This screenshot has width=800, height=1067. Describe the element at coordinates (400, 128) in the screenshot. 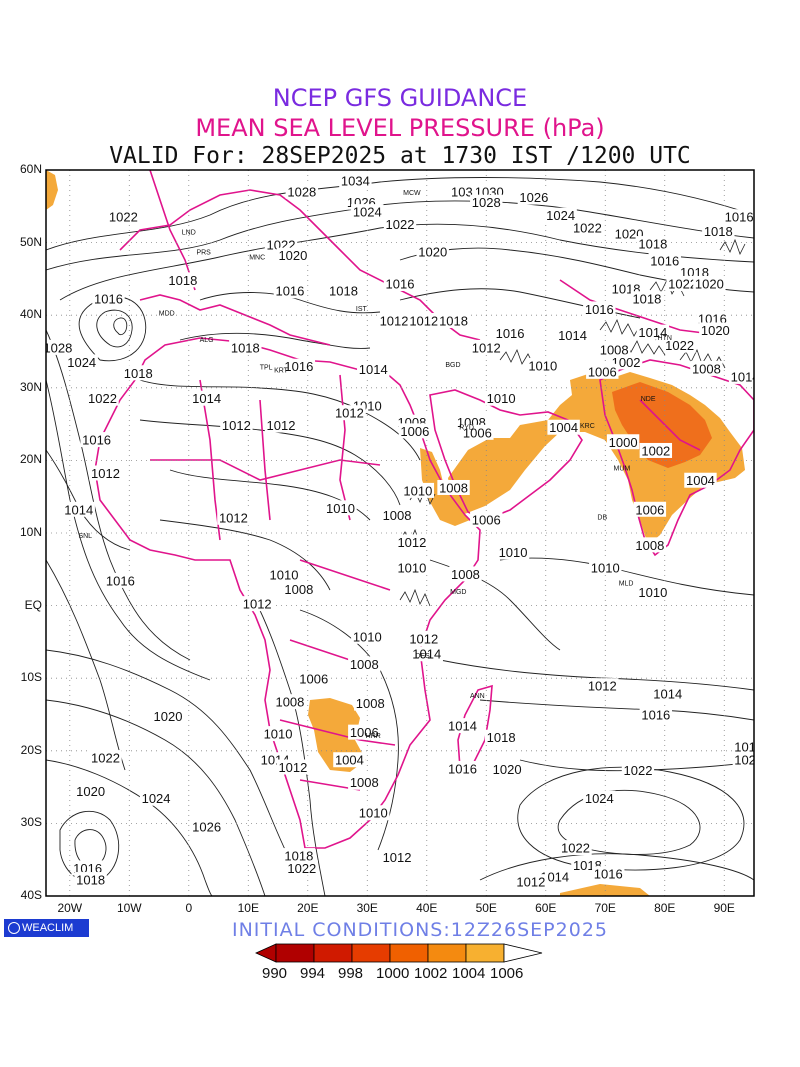

I see `chart-subtitle: MEAN SEA LEVEL PRESSURE (hPa)` at that location.